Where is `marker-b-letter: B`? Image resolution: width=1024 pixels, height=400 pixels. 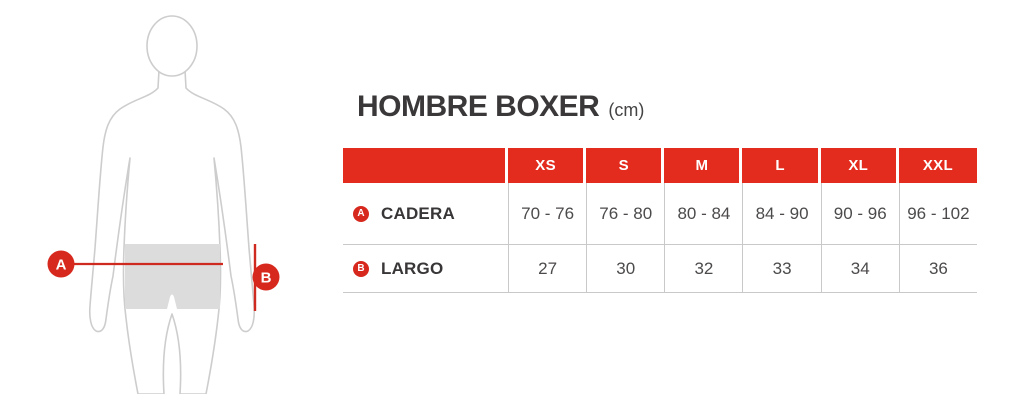 marker-b-letter: B is located at coordinates (266, 278).